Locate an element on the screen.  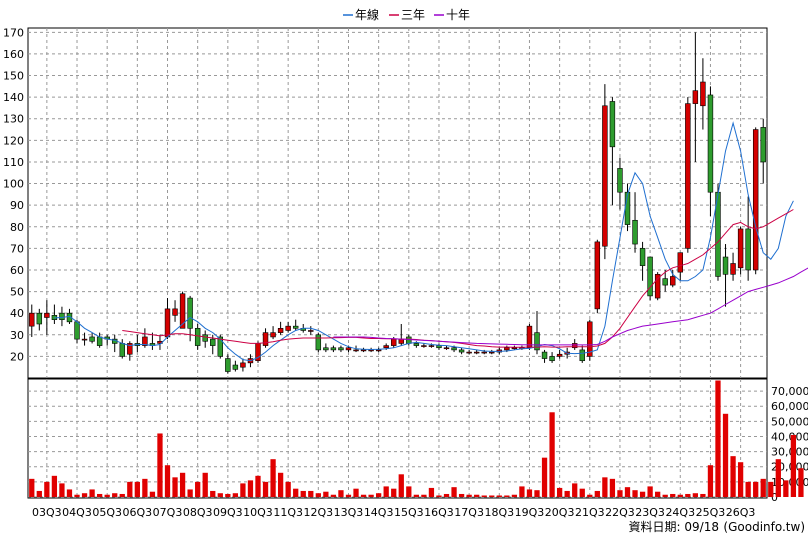
x-tick-label: 22Q3 is located at coordinates (620, 512).